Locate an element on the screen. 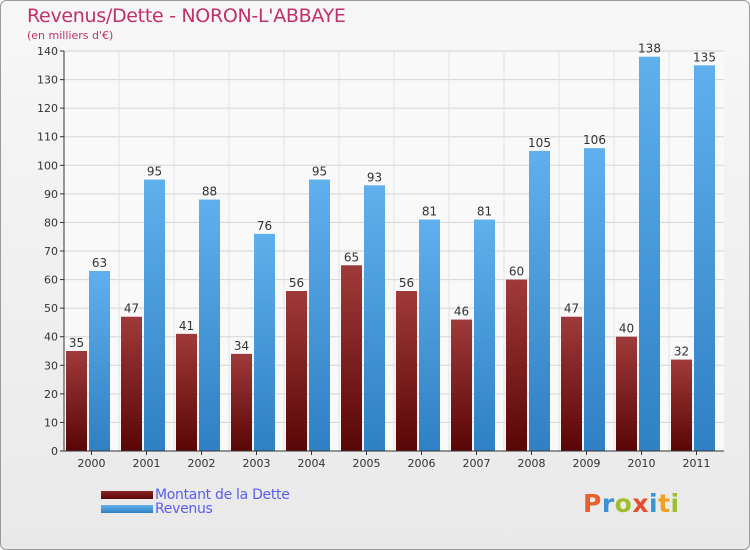 The image size is (750, 550). y-tick-label-120: 120 is located at coordinates (47, 108).